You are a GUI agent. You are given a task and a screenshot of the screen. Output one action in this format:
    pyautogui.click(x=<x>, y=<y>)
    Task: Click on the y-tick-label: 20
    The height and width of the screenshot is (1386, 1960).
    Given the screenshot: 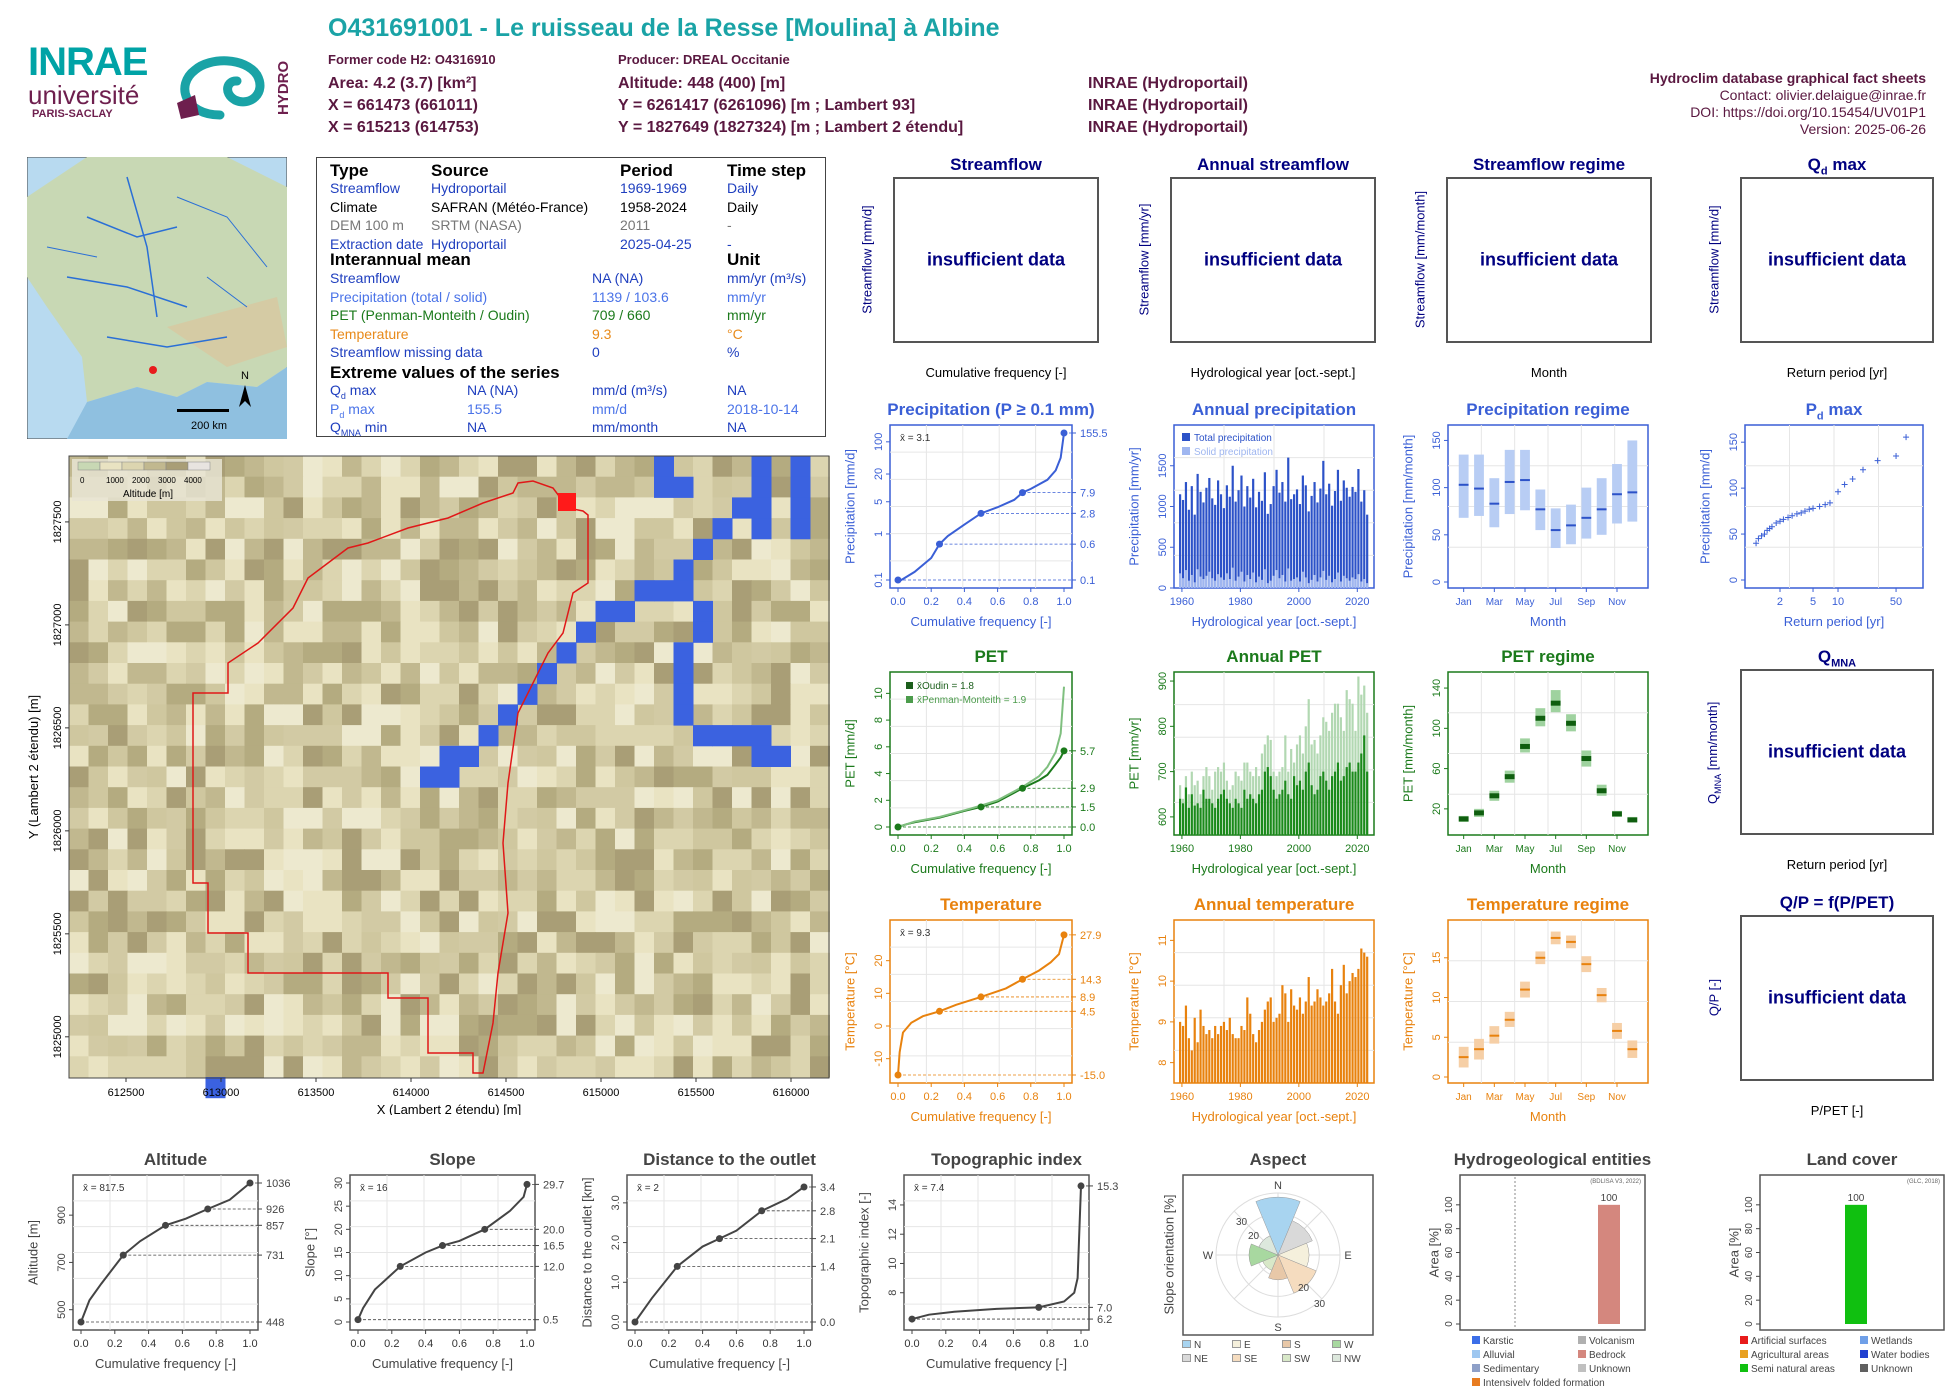 What is the action you would take?
    pyautogui.click(x=879, y=474)
    